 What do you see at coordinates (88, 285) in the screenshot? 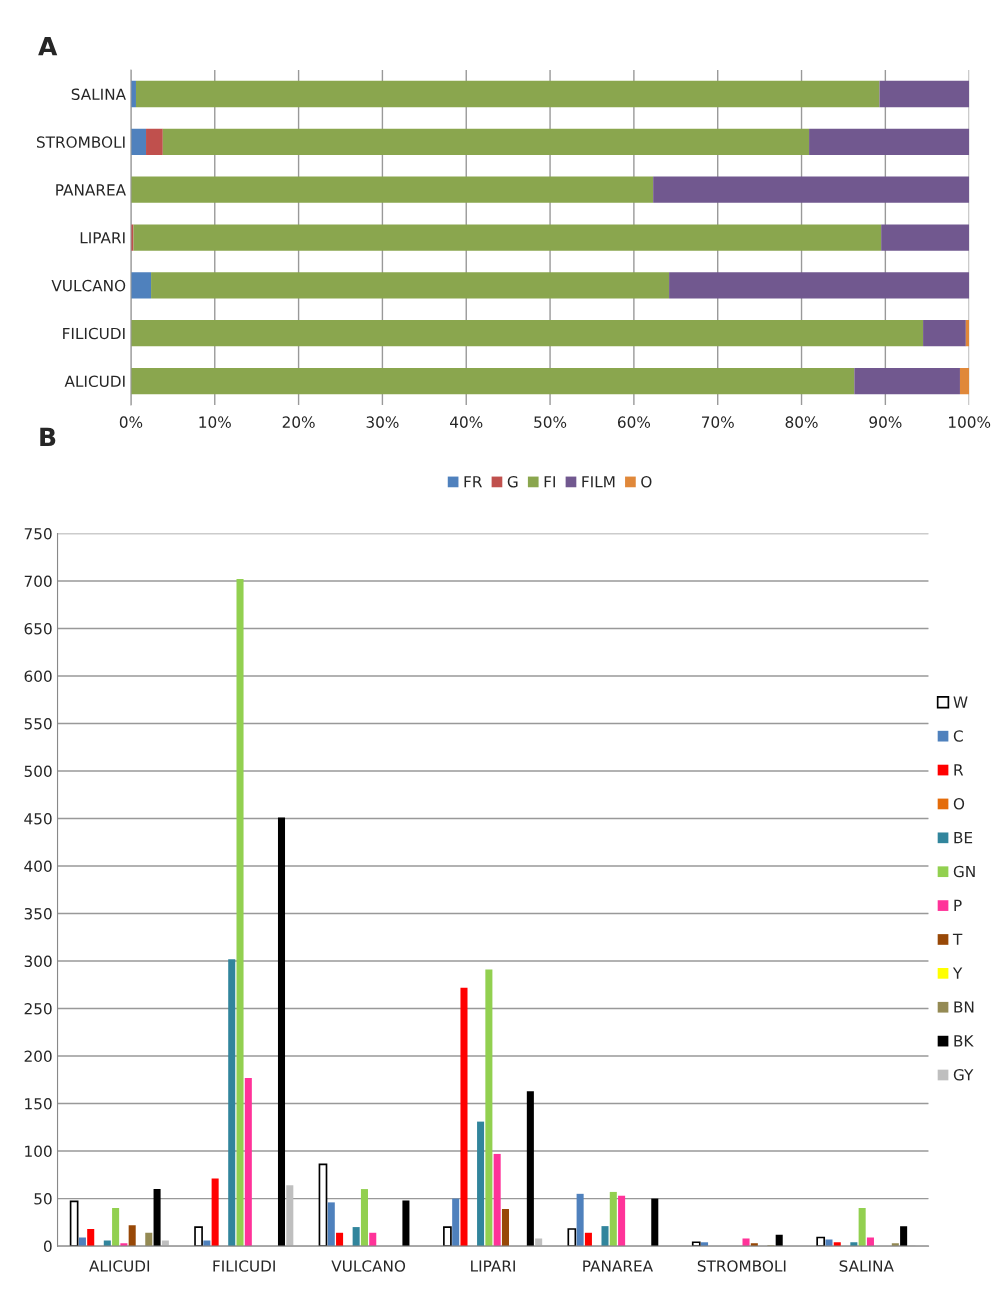
I see `y-tick-label: VULCANO` at bounding box center [88, 285].